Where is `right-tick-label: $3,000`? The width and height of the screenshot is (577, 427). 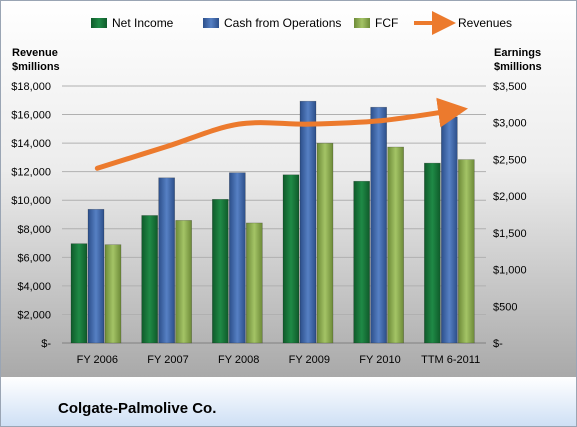
right-tick-label: $3,000 is located at coordinates (510, 124).